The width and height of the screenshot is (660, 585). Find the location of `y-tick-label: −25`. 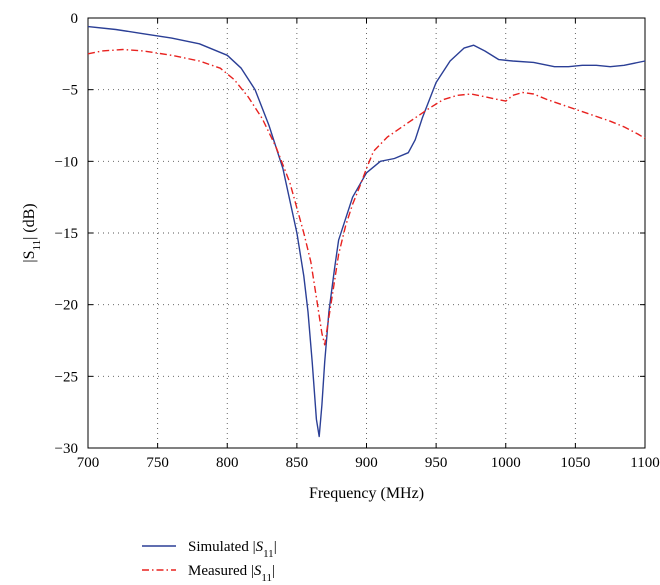

y-tick-label: −25 is located at coordinates (66, 377).